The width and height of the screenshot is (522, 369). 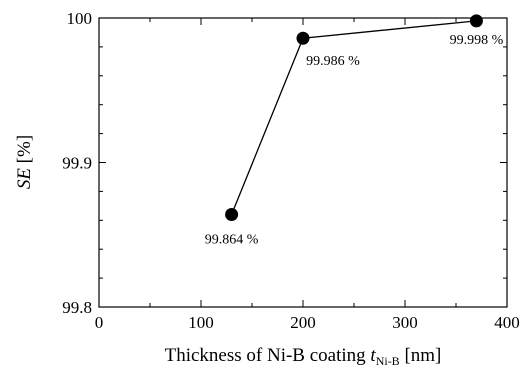 I want to click on y-tick-label: 99.8, so click(x=77, y=307).